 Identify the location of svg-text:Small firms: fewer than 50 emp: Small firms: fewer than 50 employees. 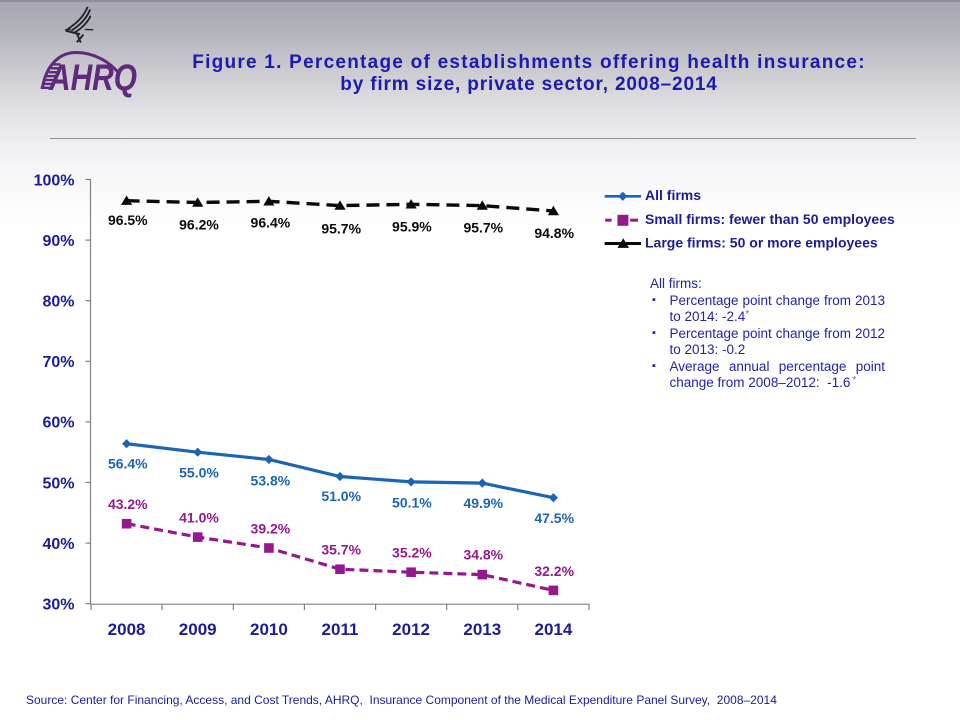
(770, 219).